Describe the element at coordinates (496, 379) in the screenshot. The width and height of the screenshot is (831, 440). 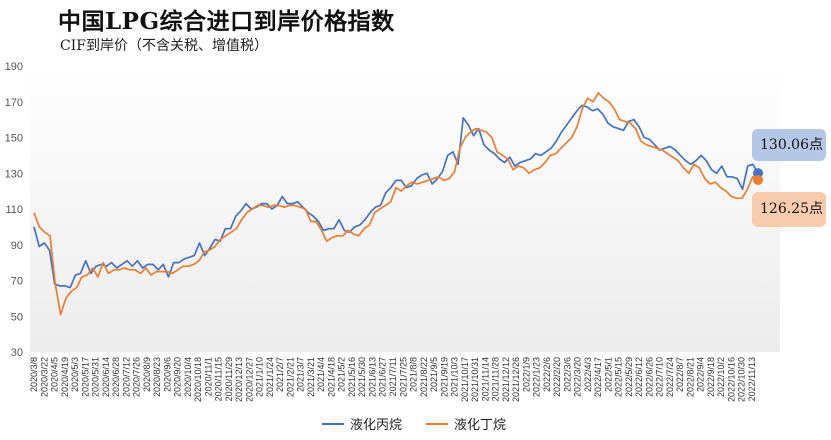
I see `x-tick-label: 2021/11/28` at that location.